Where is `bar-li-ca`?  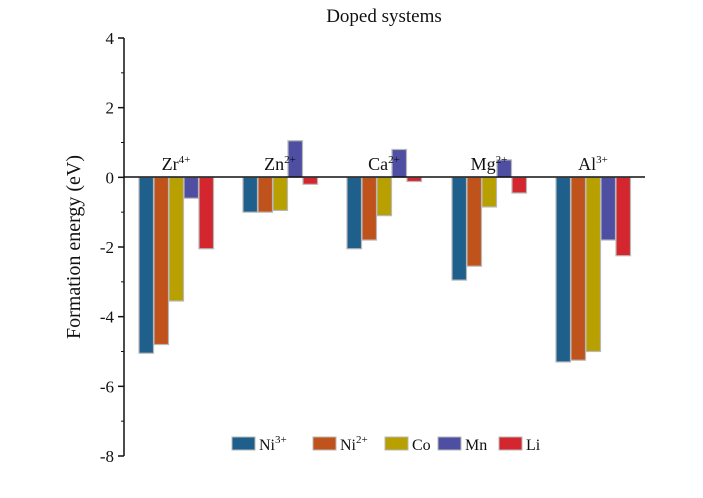 bar-li-ca is located at coordinates (414, 179).